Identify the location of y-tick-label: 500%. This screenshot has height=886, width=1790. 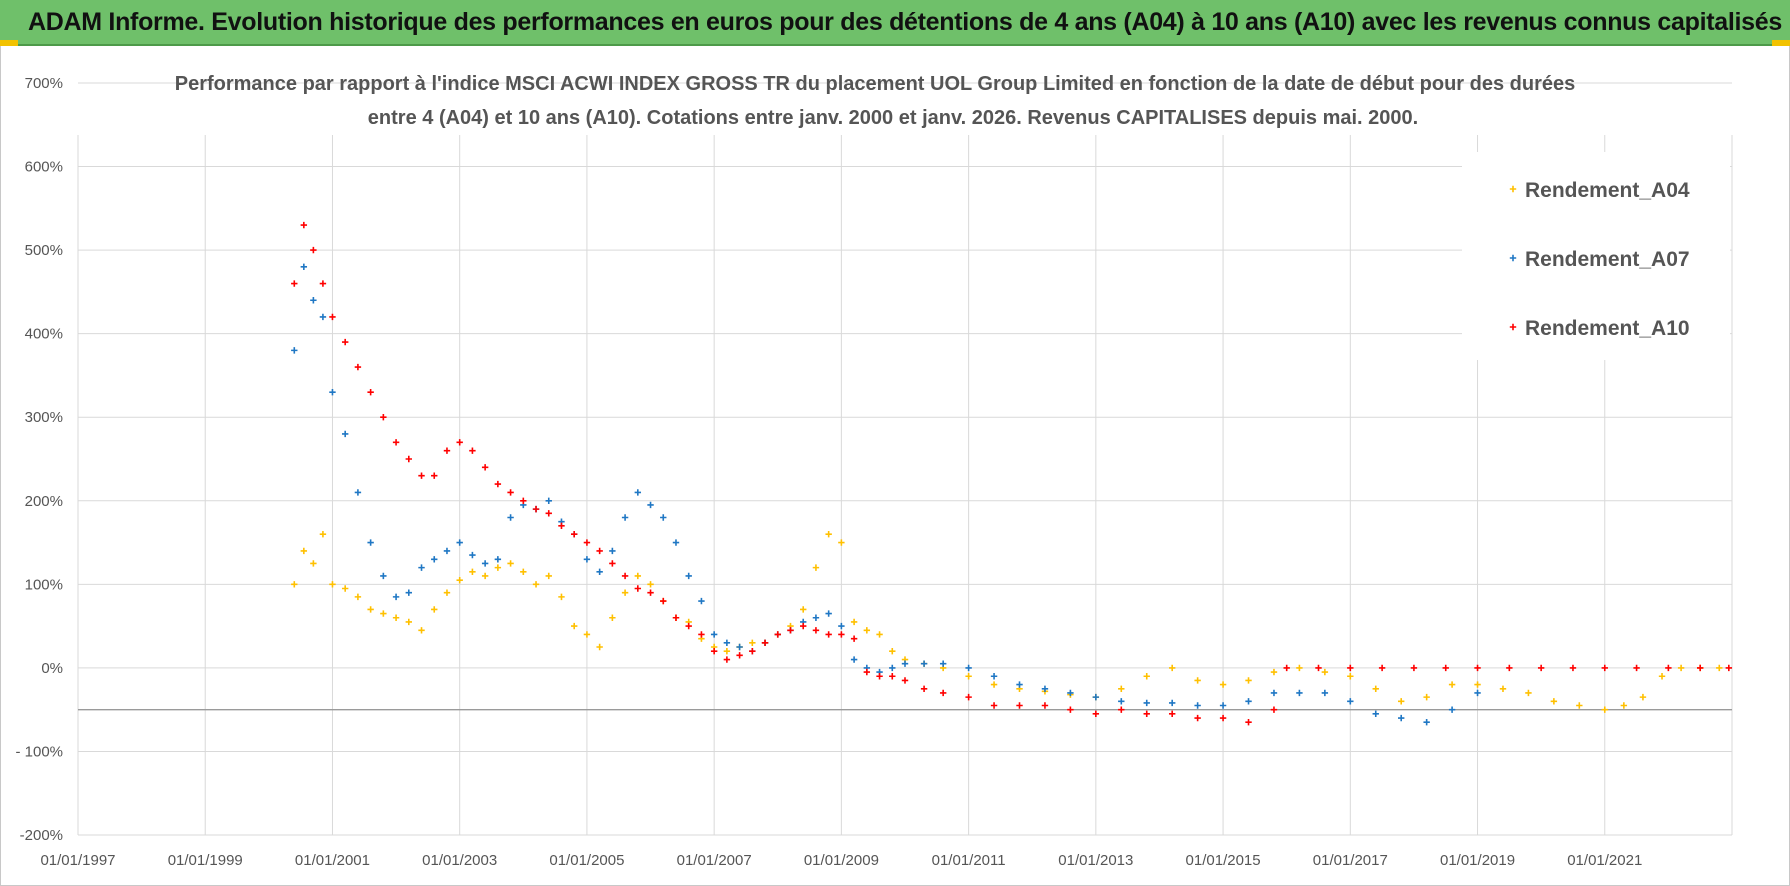
(44, 250).